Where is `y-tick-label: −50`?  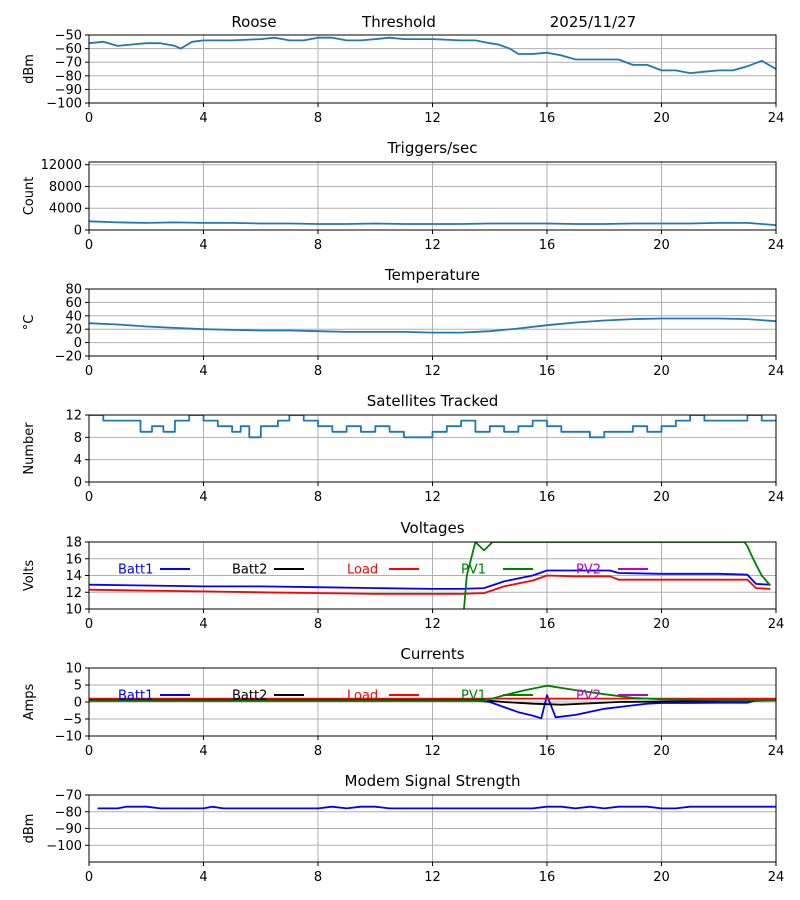
y-tick-label: −50 is located at coordinates (68, 36).